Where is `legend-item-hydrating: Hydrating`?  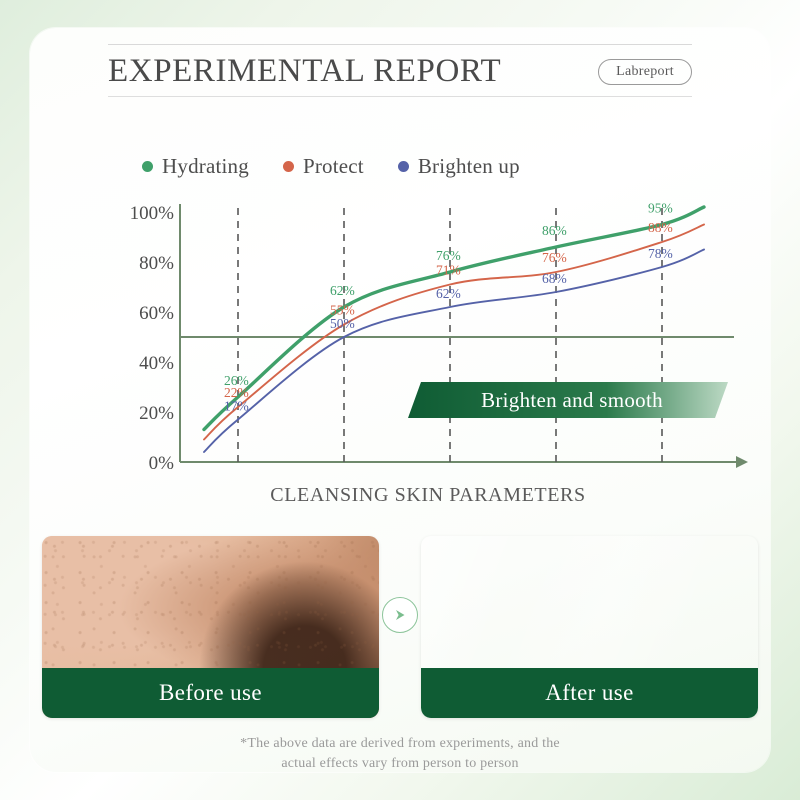 legend-item-hydrating: Hydrating is located at coordinates (195, 166).